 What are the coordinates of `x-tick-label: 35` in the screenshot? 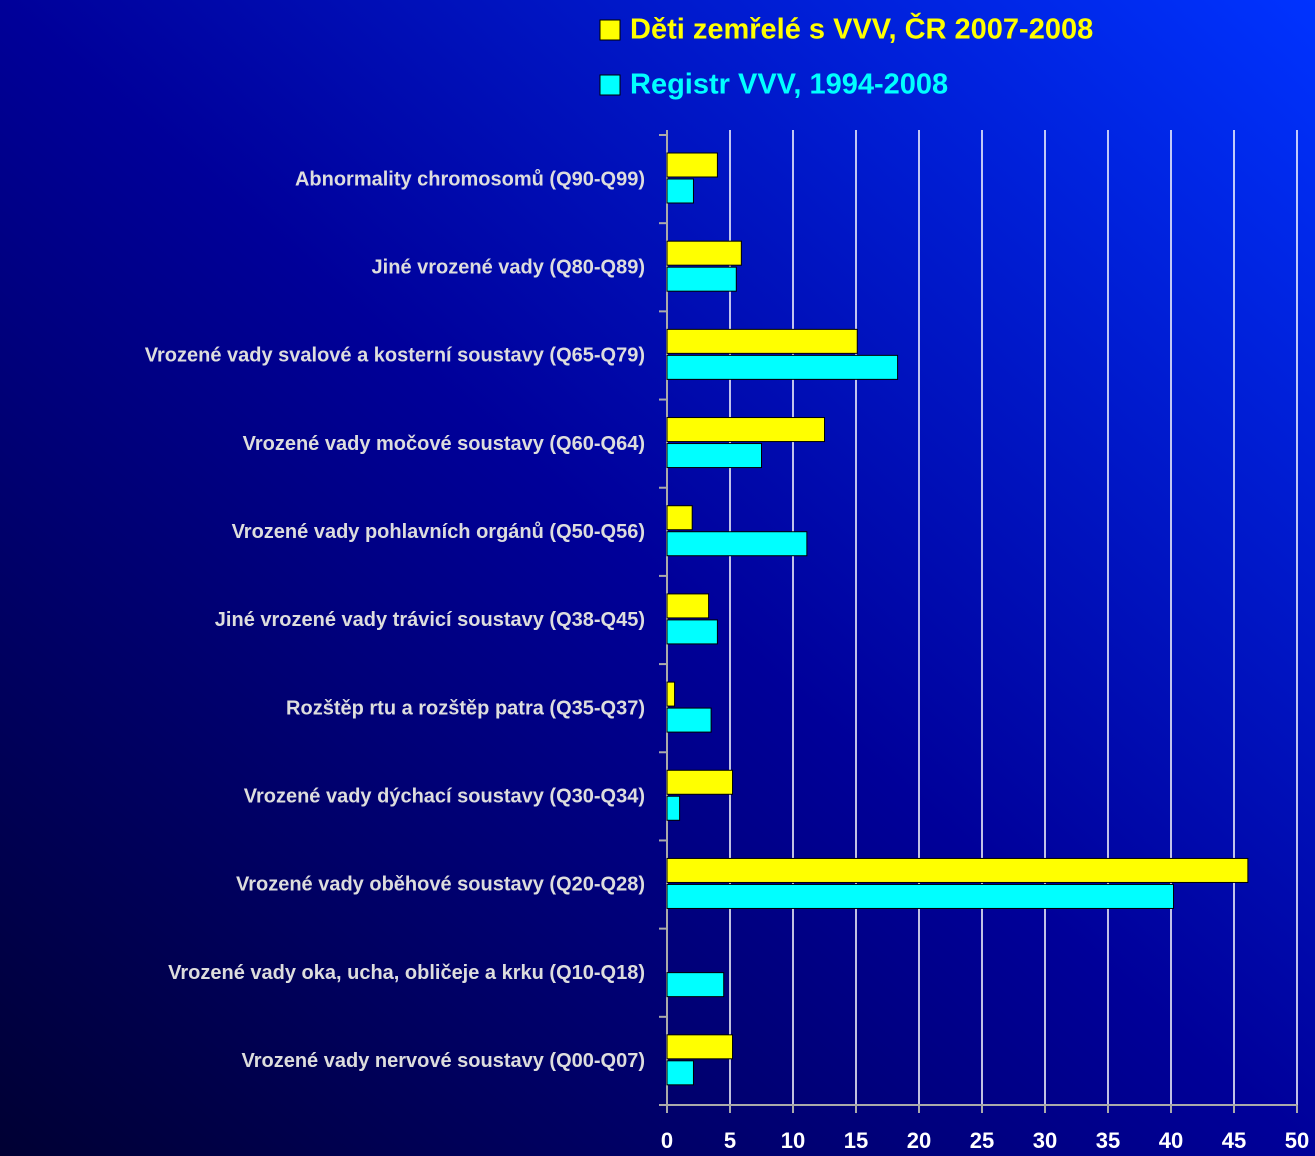 It's located at (1108, 1140).